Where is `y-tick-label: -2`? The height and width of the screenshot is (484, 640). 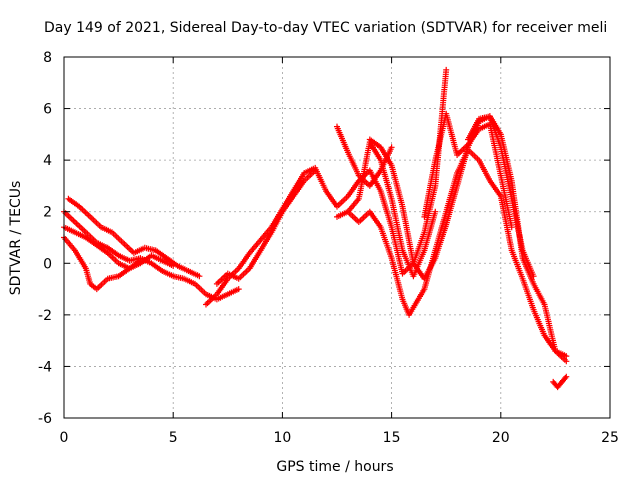 y-tick-label: -2 is located at coordinates (45, 316).